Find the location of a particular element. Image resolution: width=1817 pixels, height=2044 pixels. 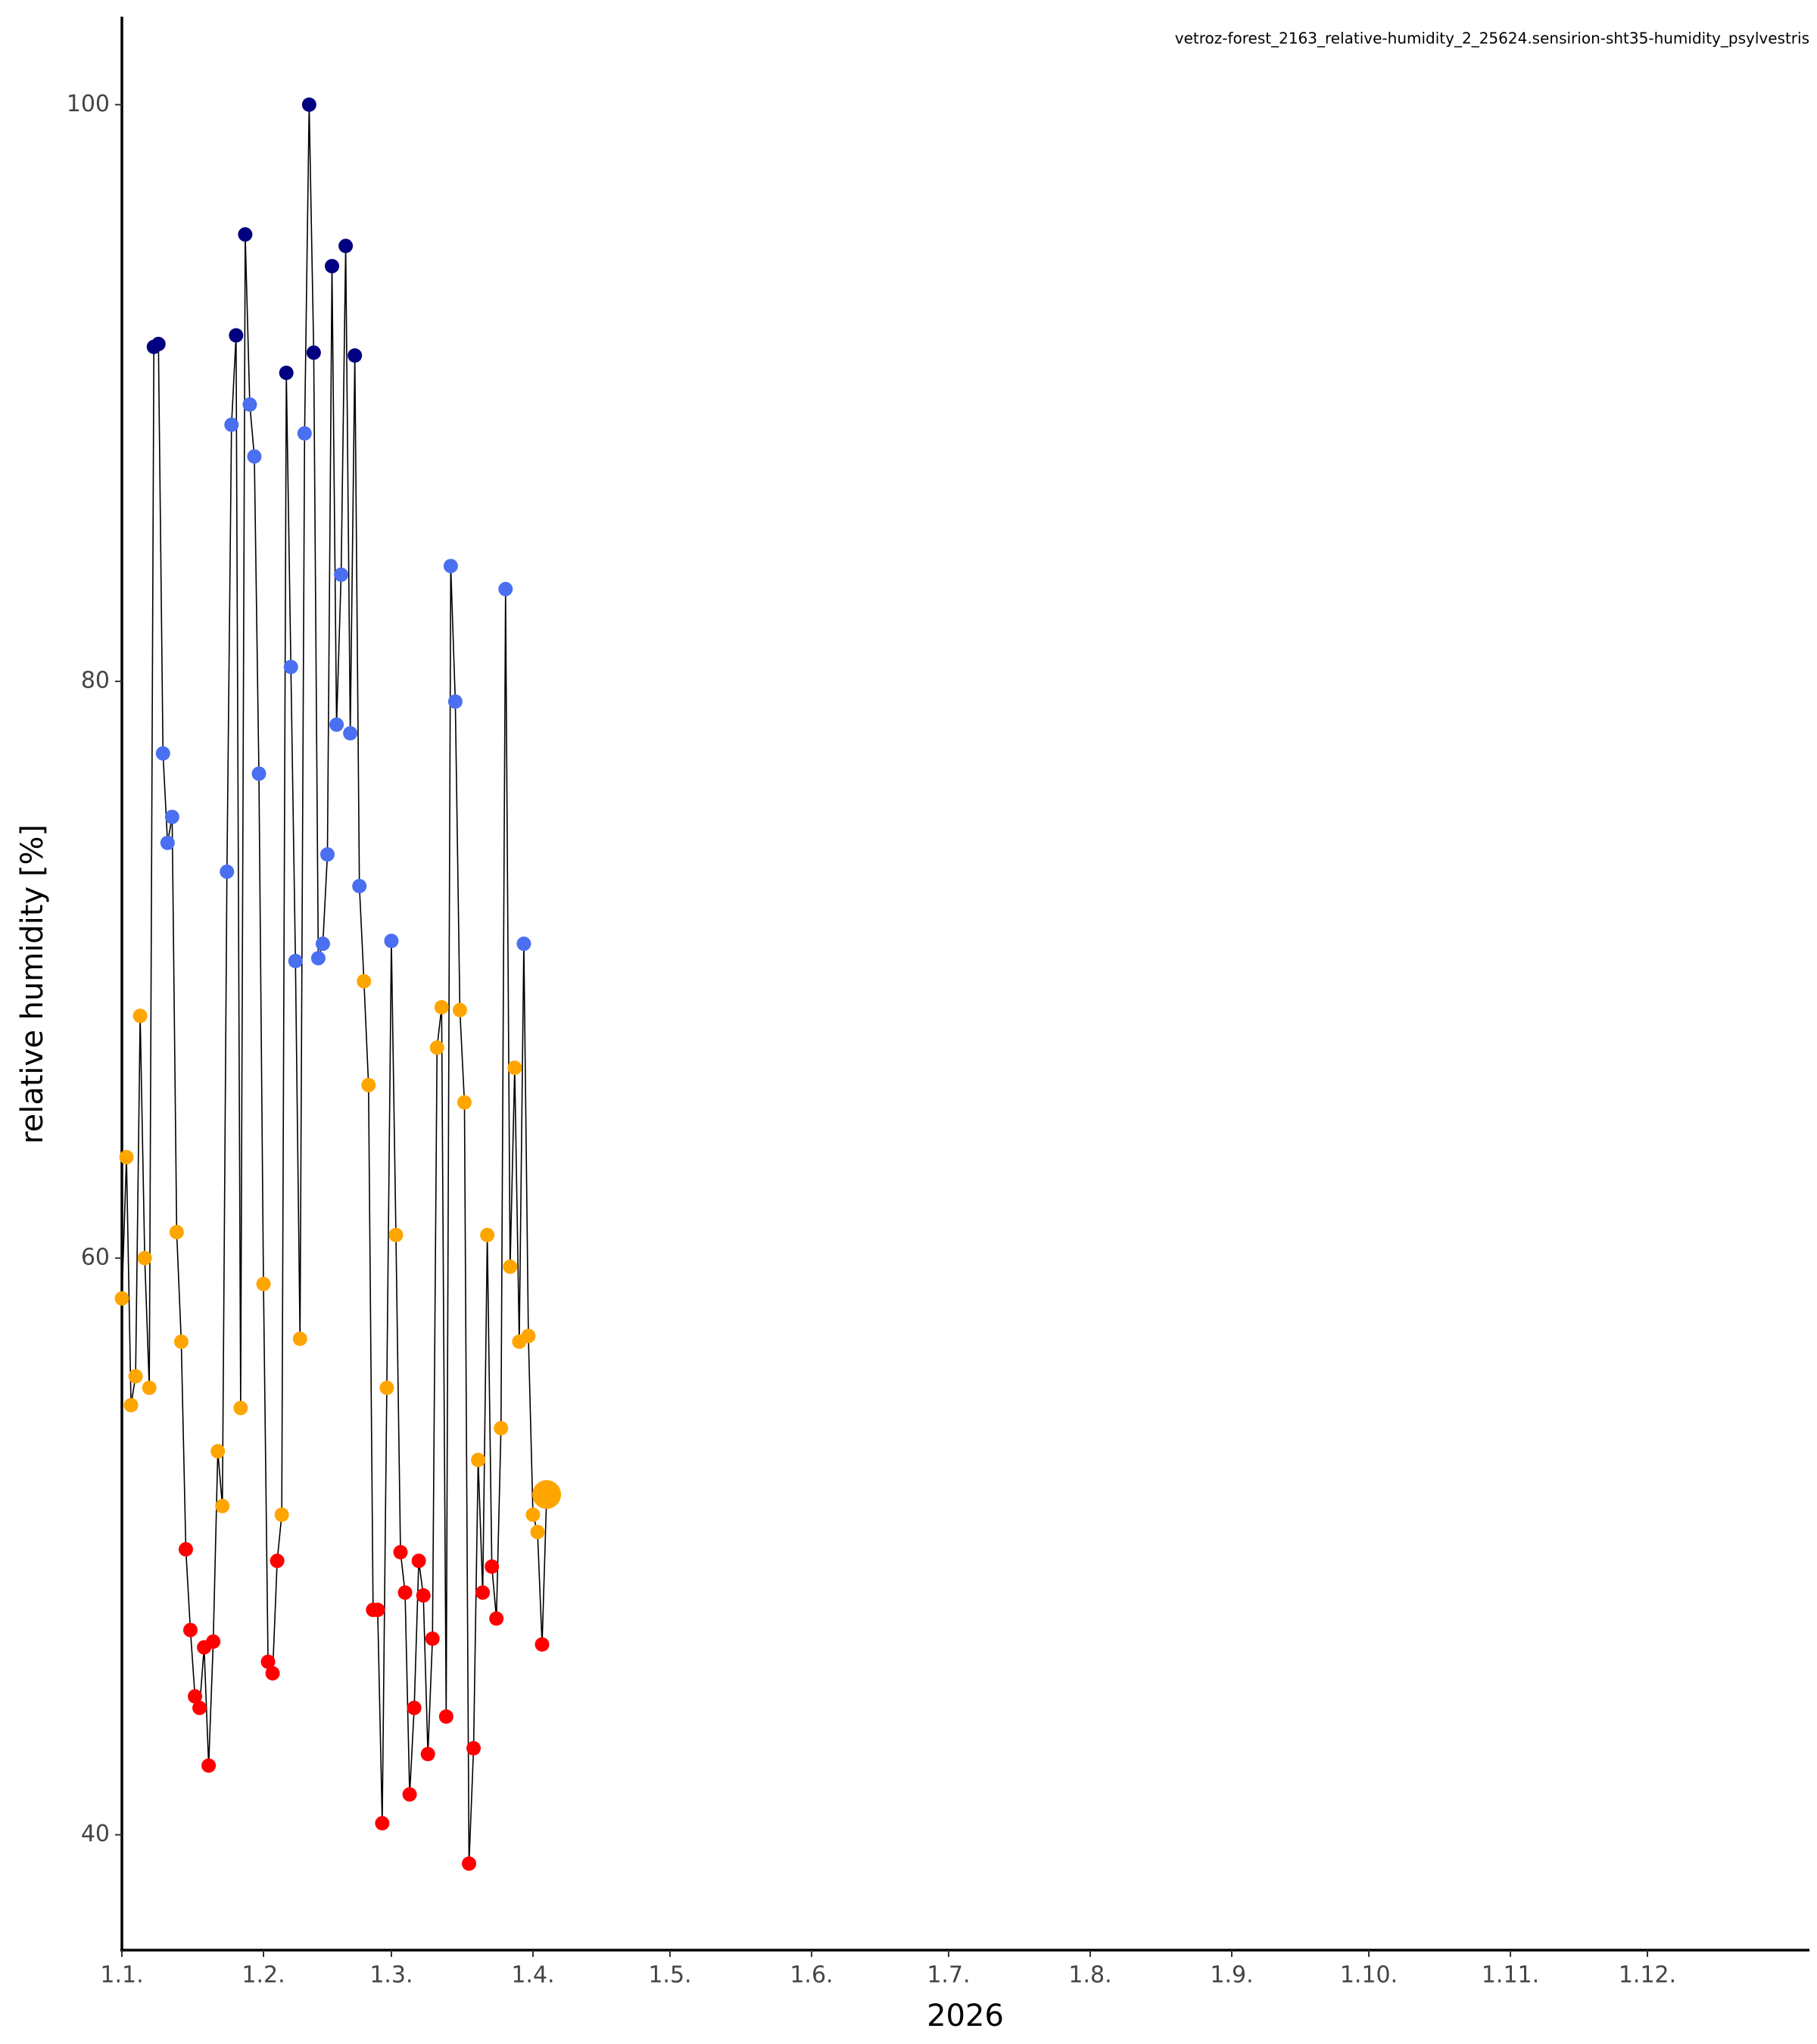

y-tick-label: 40 is located at coordinates (95, 1834).